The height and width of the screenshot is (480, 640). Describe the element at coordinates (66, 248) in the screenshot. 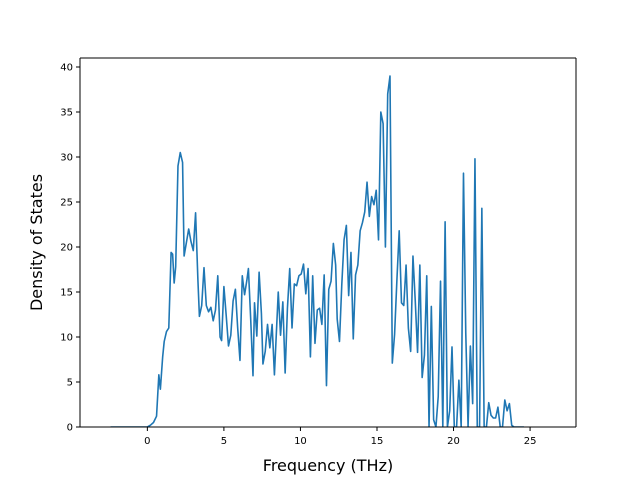

I see `y-tick-label: 20` at that location.